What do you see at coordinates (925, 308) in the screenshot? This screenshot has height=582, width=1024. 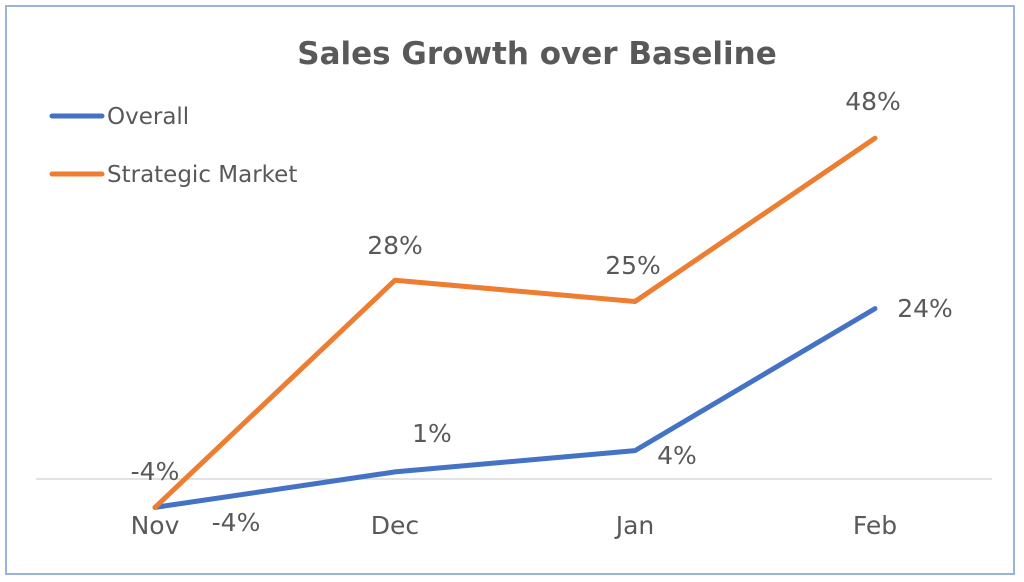 I see `data-label-overall-feb: 24%` at bounding box center [925, 308].